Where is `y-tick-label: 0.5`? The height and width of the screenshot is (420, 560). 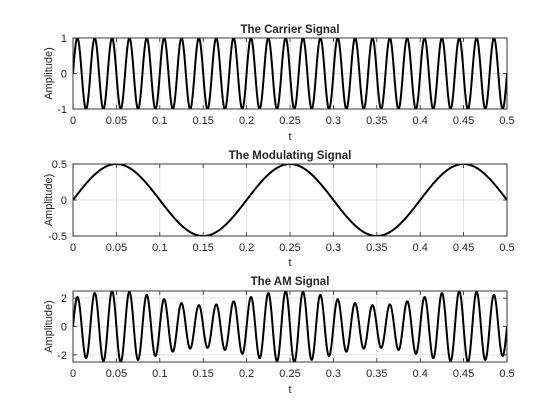
y-tick-label: 0.5 is located at coordinates (59, 165).